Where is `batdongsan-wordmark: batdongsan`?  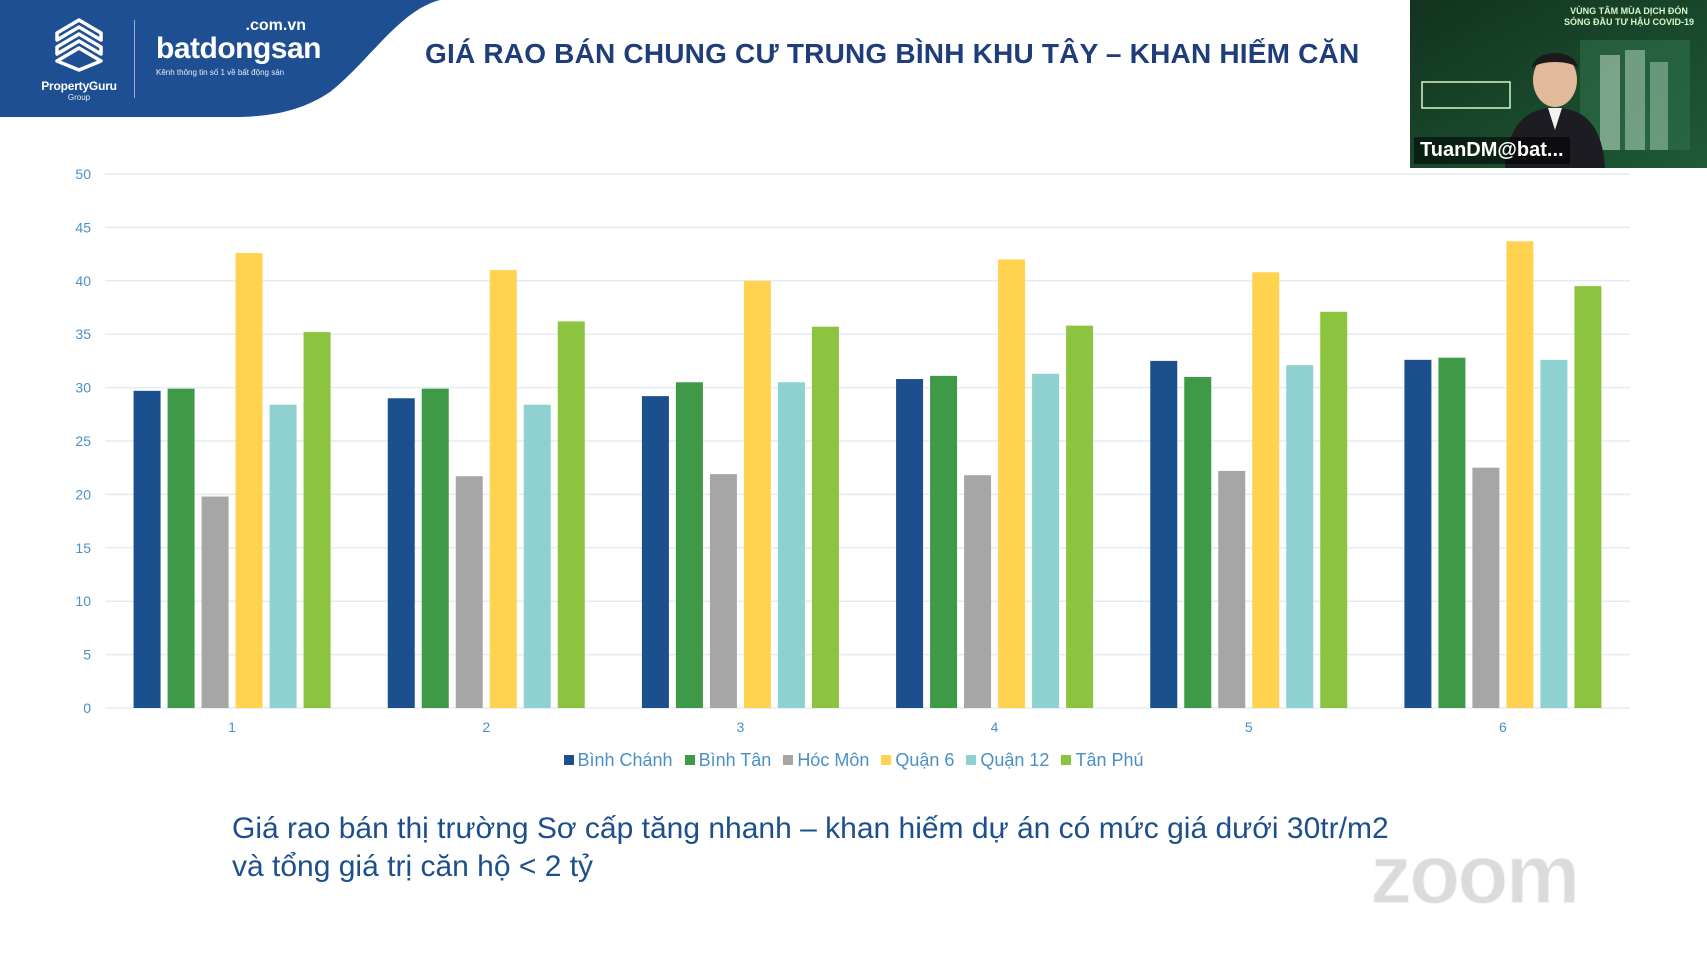 batdongsan-wordmark: batdongsan is located at coordinates (239, 48).